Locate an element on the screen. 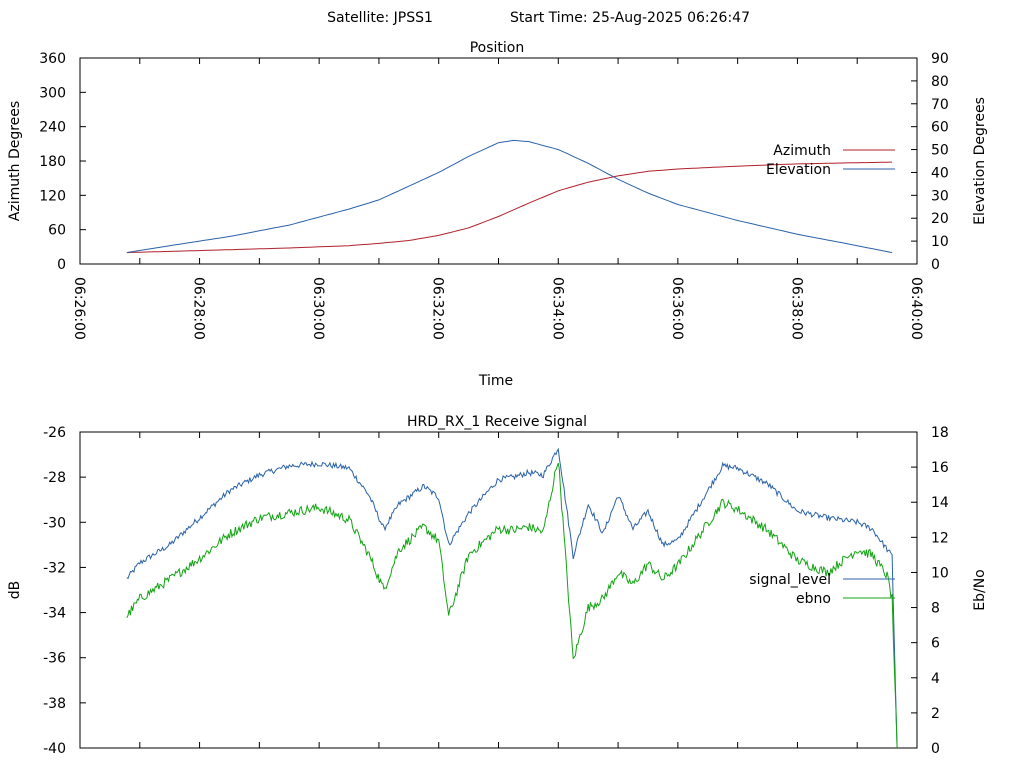 This screenshot has height=768, width=1024. series-line-azimuth is located at coordinates (509, 207).